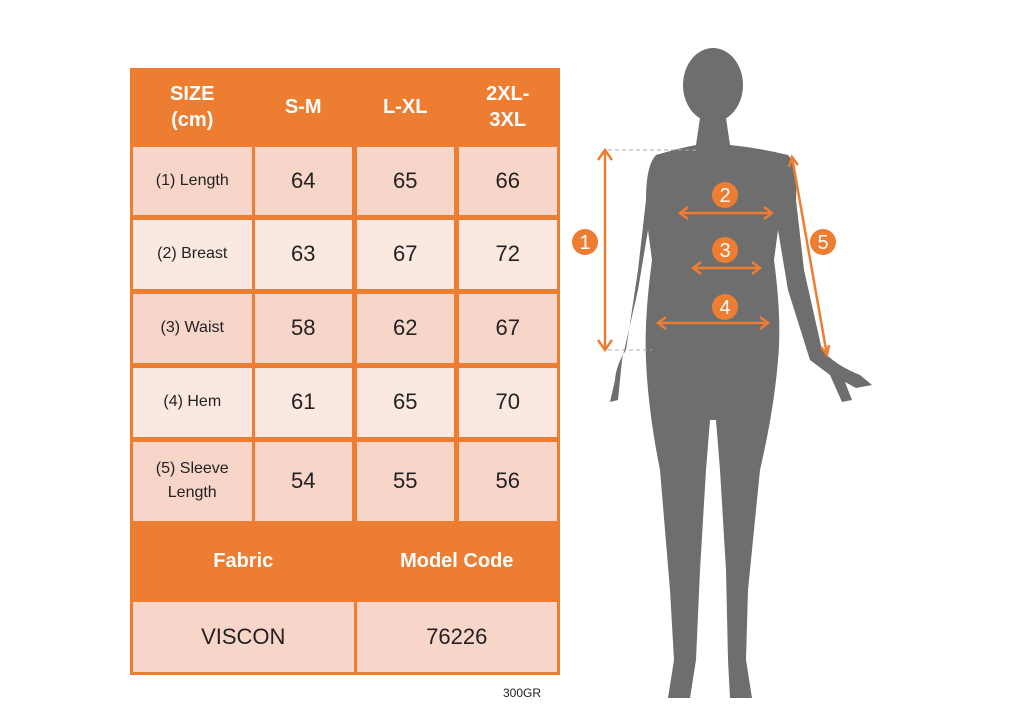 The width and height of the screenshot is (1024, 719). I want to click on marker-number: 3, so click(724, 251).